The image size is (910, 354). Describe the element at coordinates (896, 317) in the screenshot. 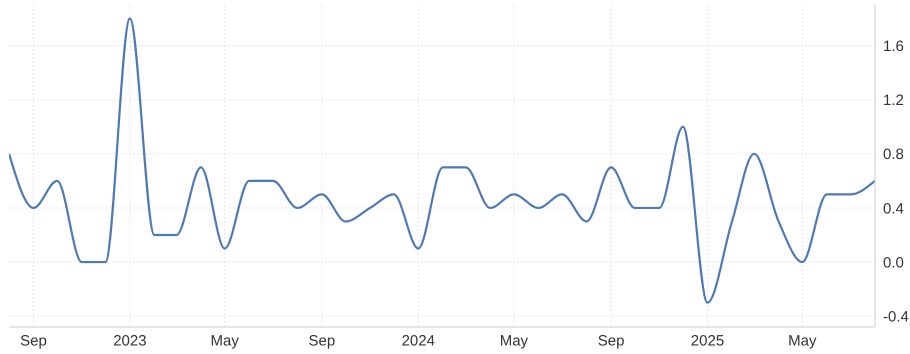

I see `y-tick-label: -0.4` at that location.